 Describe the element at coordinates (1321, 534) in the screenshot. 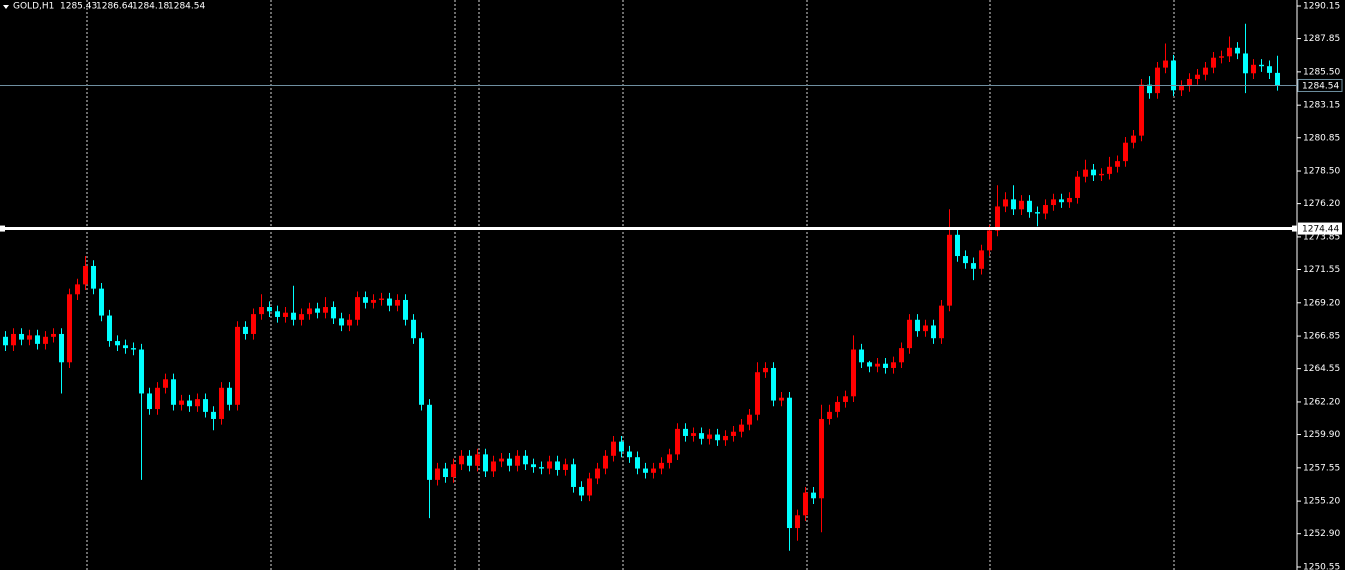

I see `y-tick-label: 1252.90` at that location.